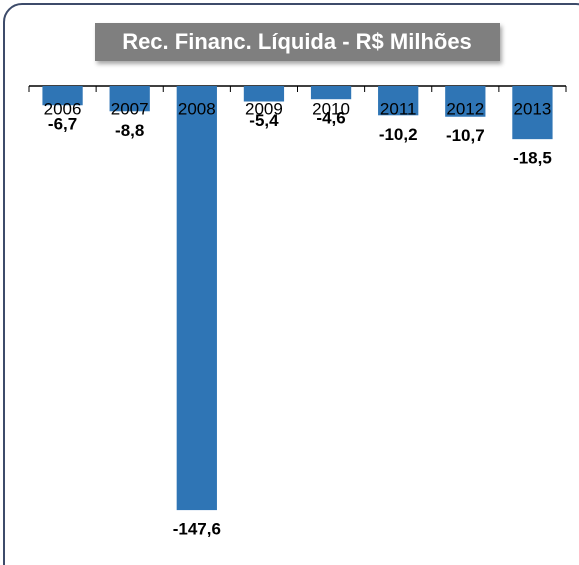 This screenshot has width=579, height=565. I want to click on x-tick-label: 2013, so click(533, 108).